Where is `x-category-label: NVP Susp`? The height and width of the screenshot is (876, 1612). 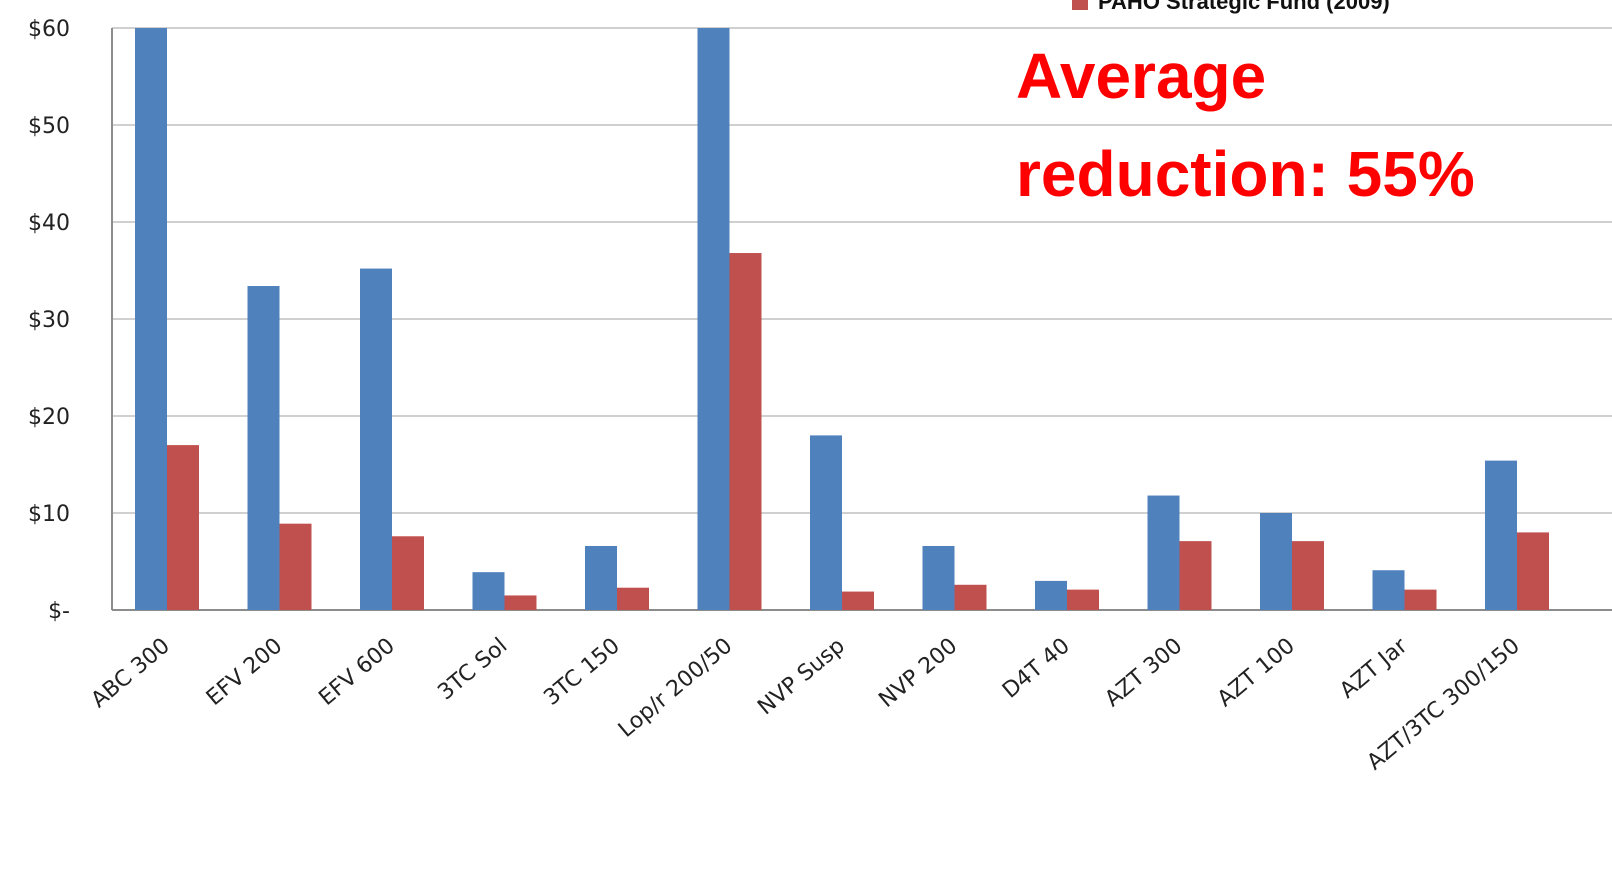 x-category-label: NVP Susp is located at coordinates (801, 676).